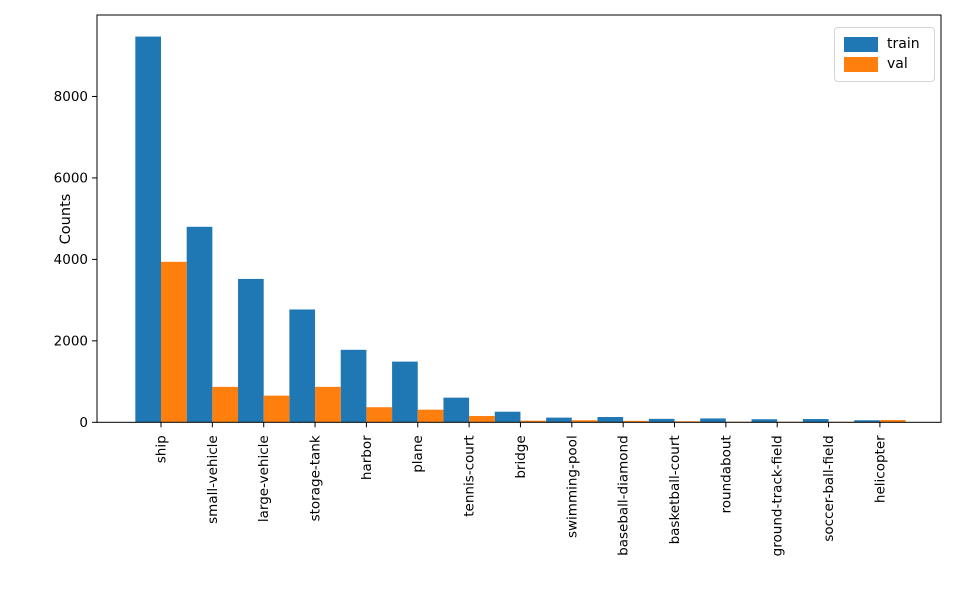 The height and width of the screenshot is (600, 960). I want to click on bar-train-bridge, so click(507, 417).